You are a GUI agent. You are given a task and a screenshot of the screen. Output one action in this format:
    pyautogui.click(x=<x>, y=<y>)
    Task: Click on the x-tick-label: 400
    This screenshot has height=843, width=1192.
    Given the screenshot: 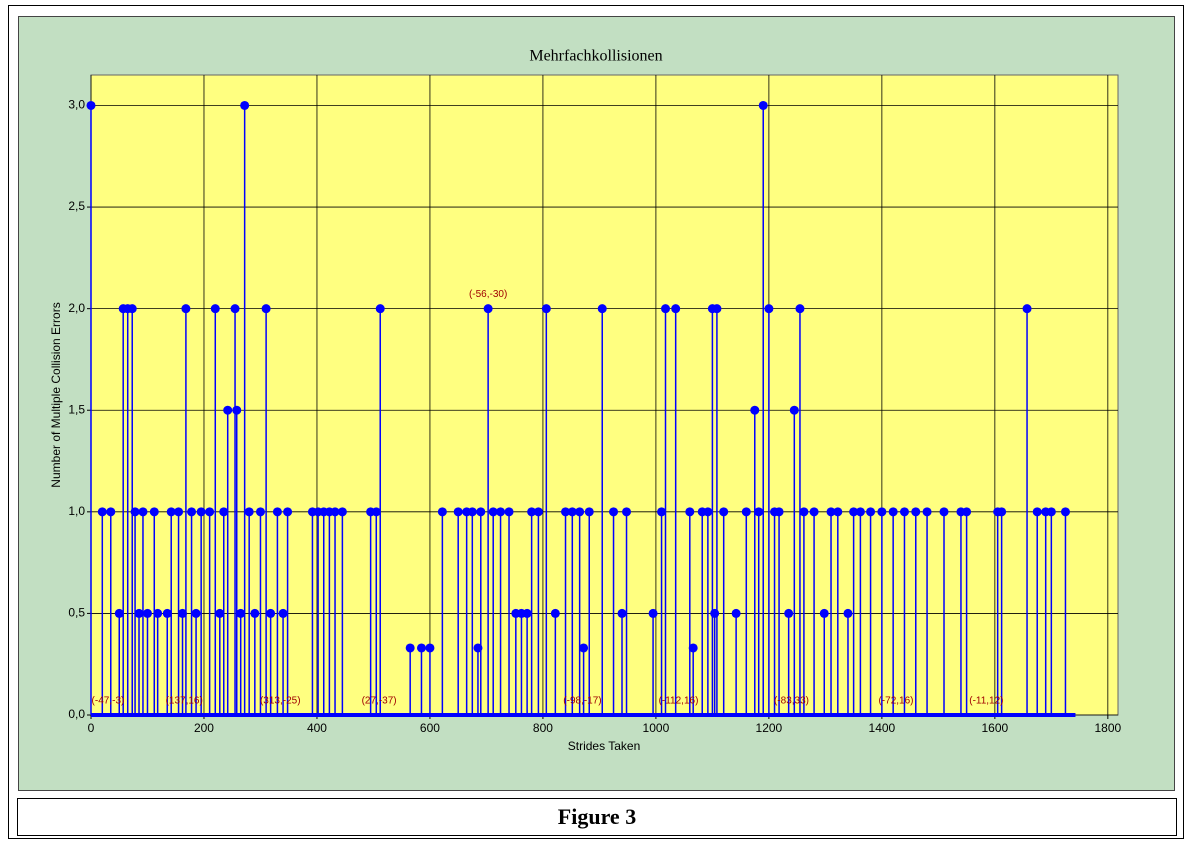 What is the action you would take?
    pyautogui.click(x=317, y=728)
    